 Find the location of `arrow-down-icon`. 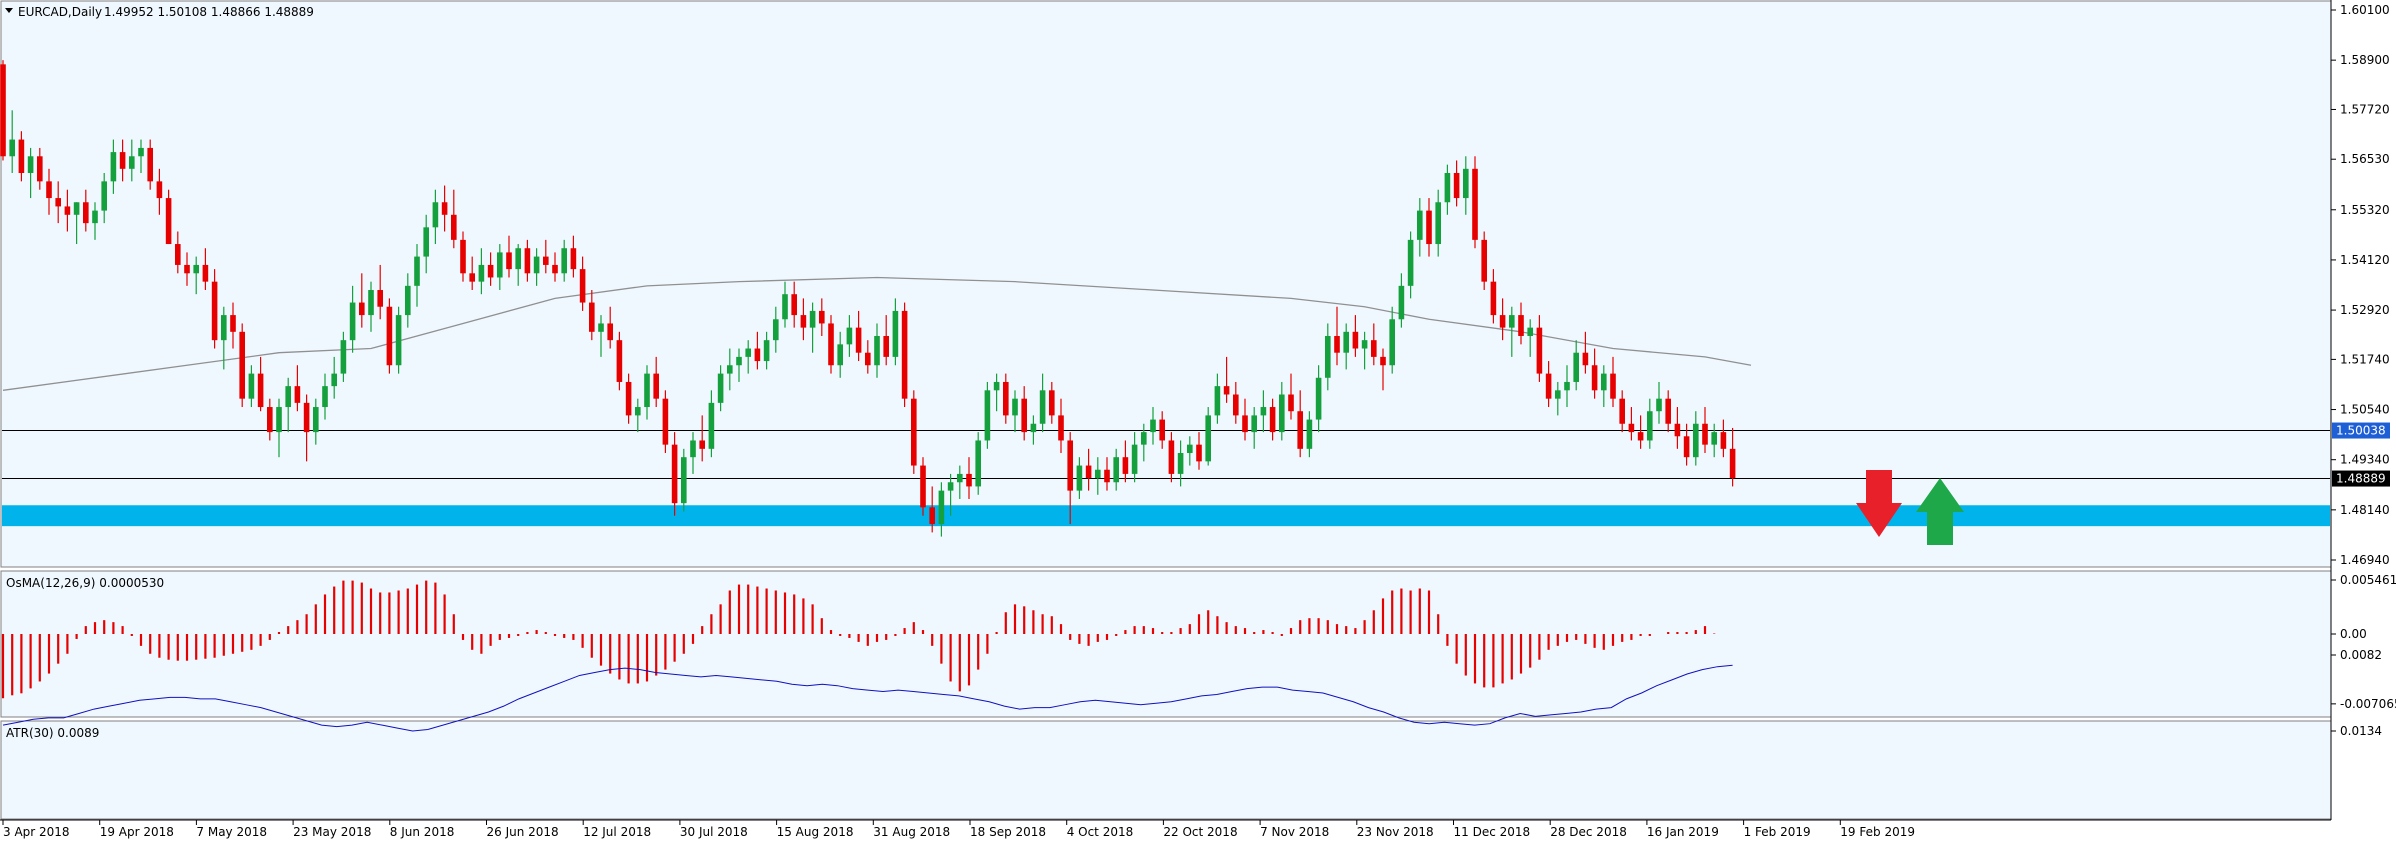

arrow-down-icon is located at coordinates (1879, 503).